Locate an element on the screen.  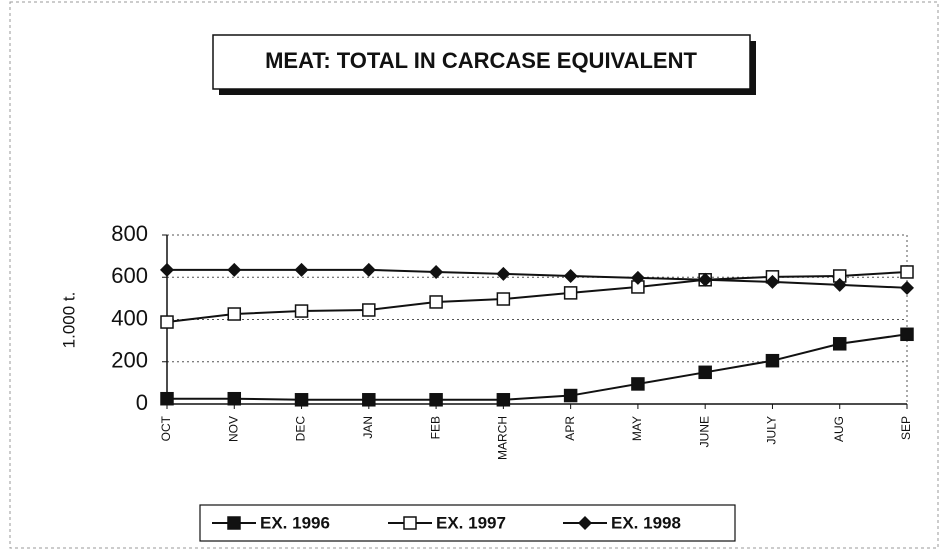
legend-label: EX. 1998 is located at coordinates (646, 522).